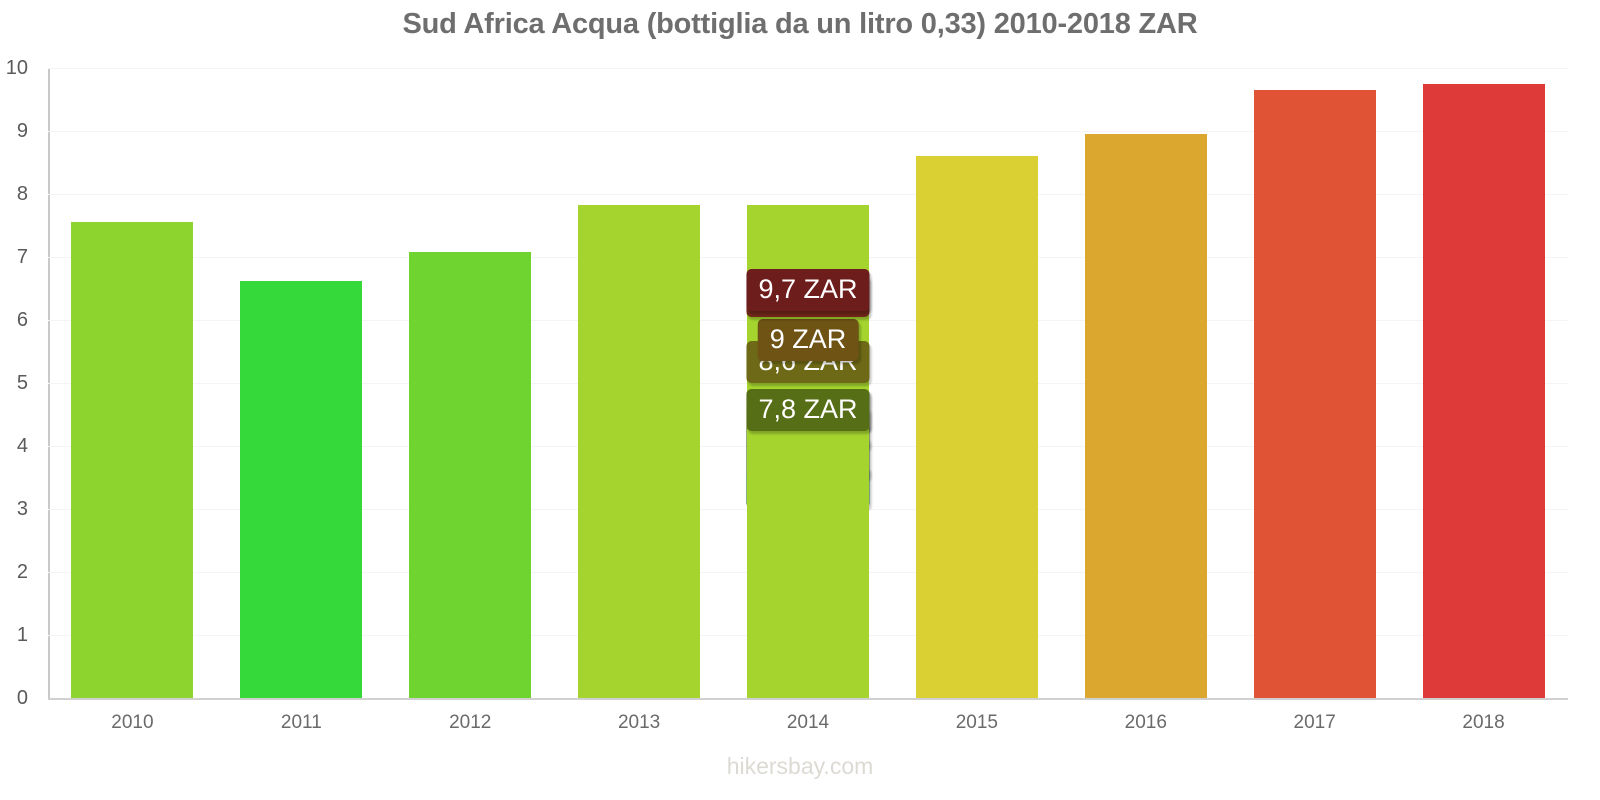 This screenshot has height=800, width=1600. Describe the element at coordinates (977, 722) in the screenshot. I see `x-axis-tick-label-2015: 2015` at that location.